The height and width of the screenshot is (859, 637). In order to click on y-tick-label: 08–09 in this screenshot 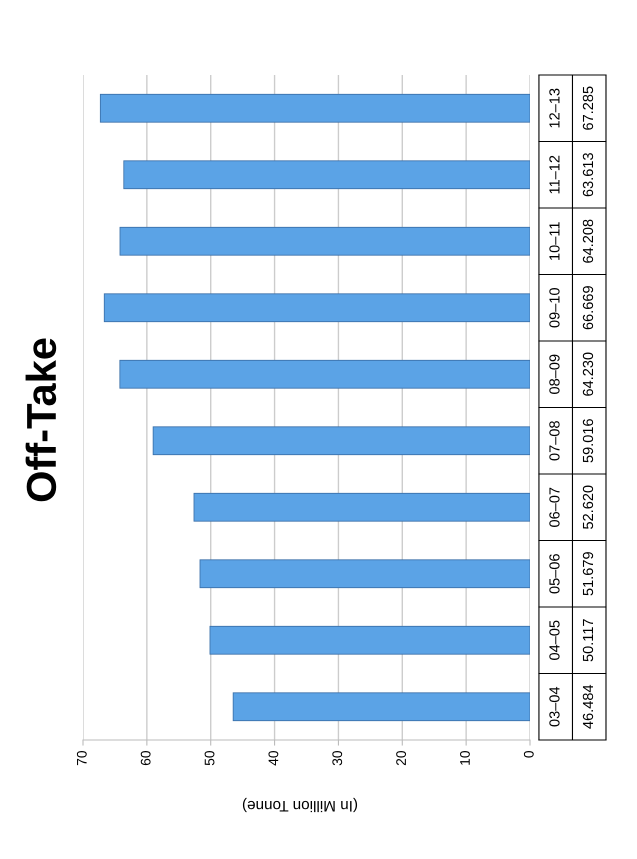, I will do `click(554, 374)`.